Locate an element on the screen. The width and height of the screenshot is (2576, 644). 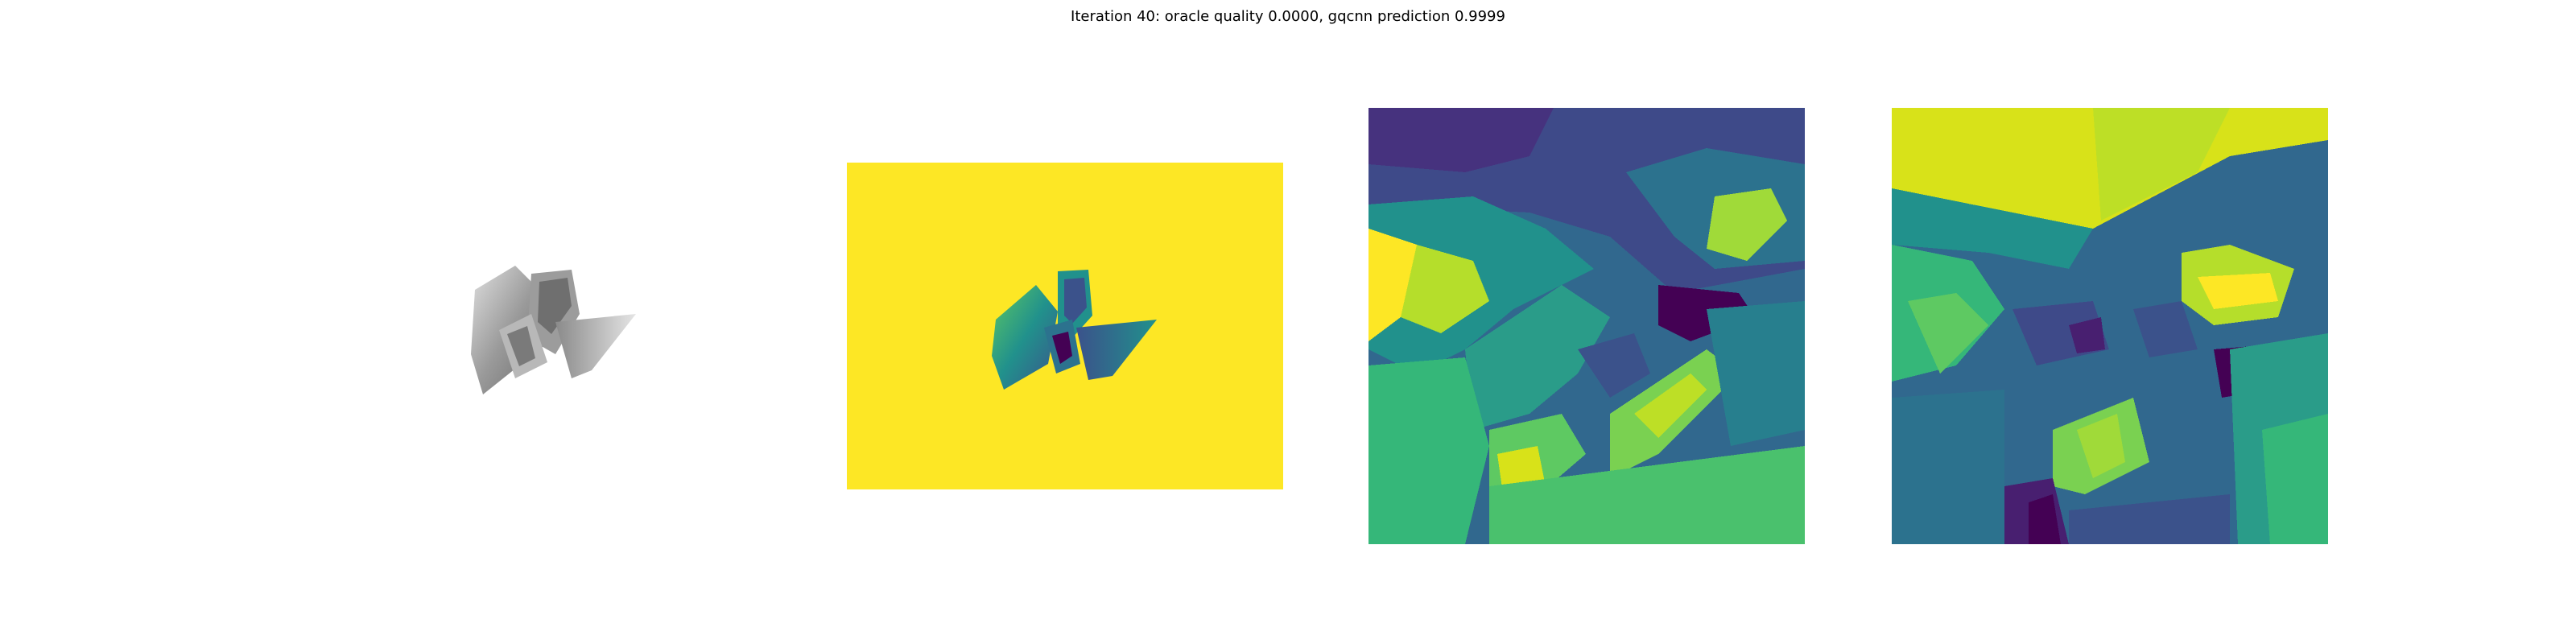
gqcnn-crop-2-panel is located at coordinates (2110, 326).